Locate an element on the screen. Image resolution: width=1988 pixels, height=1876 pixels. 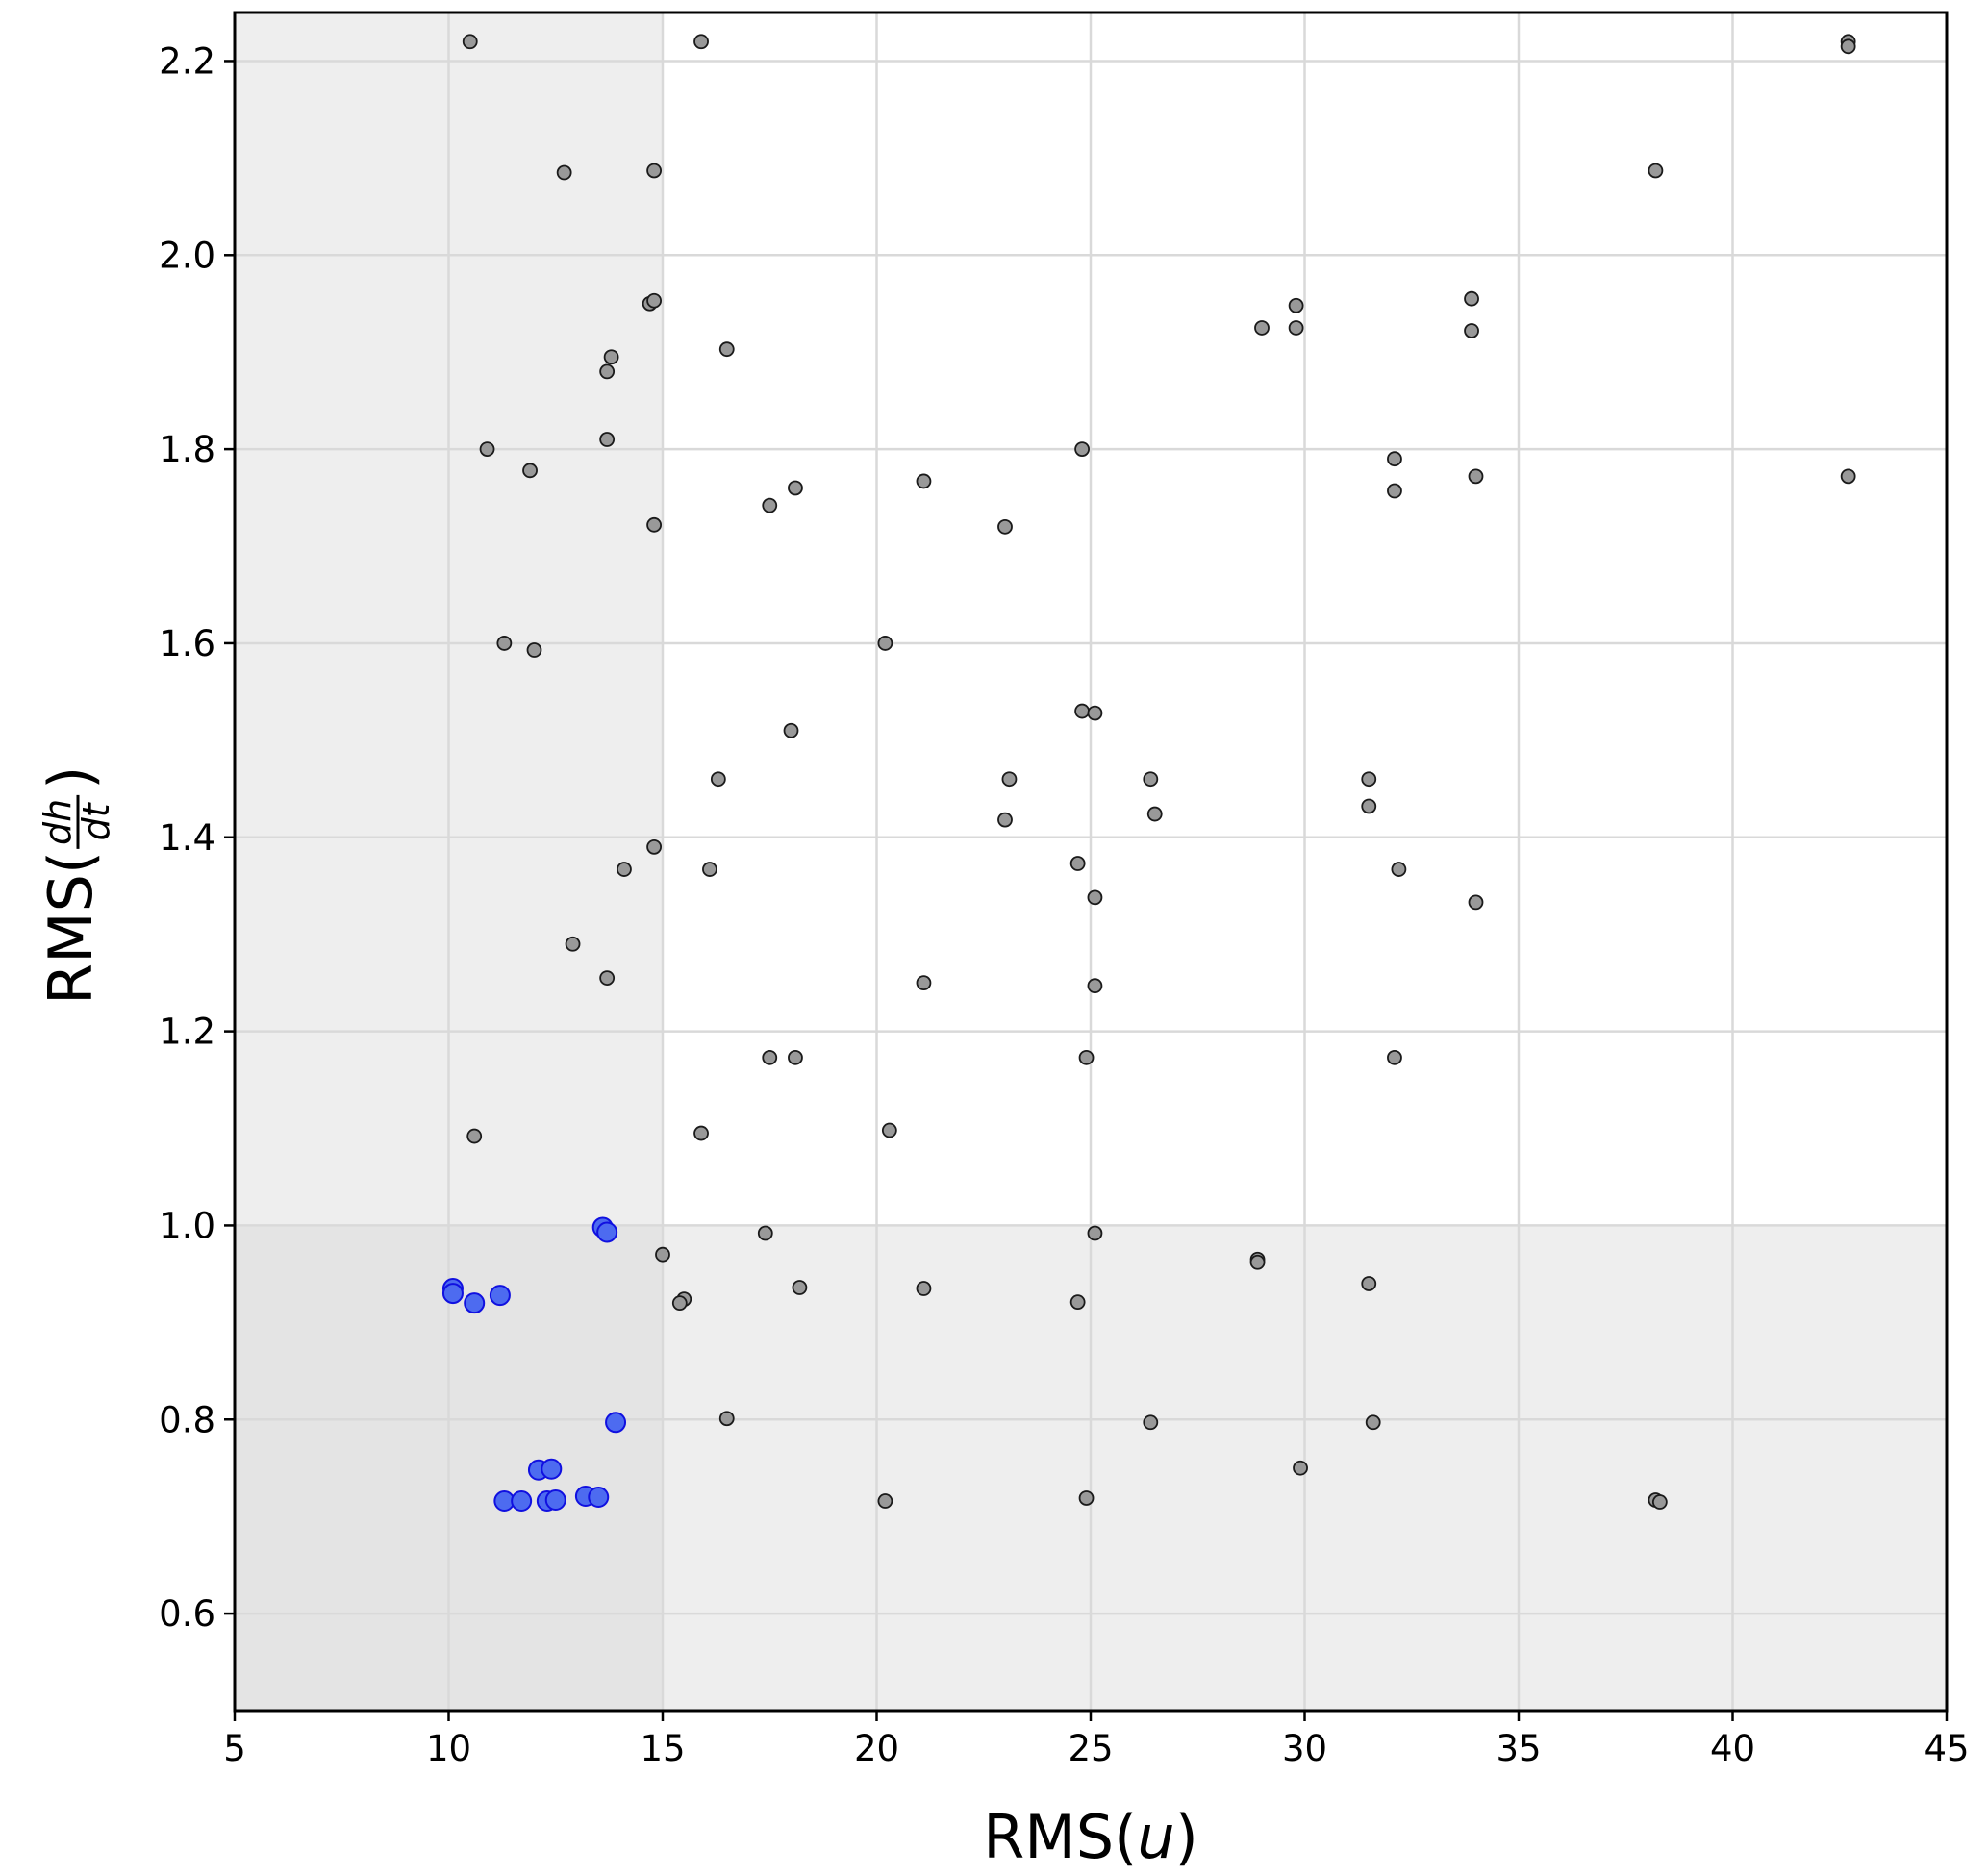
x-axis-label-suffix: ) is located at coordinates (1186, 1837).